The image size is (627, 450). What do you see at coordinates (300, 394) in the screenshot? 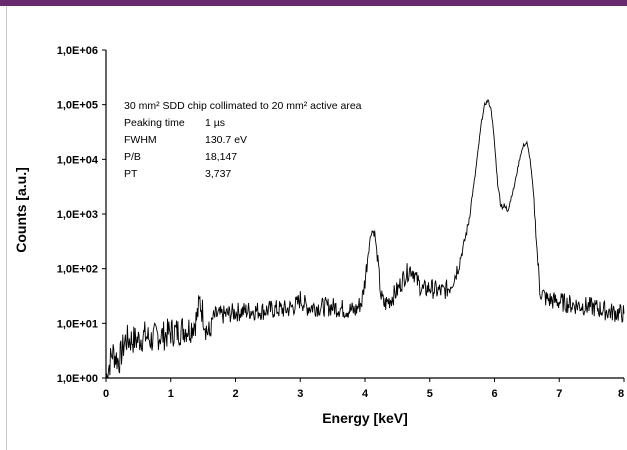
I see `x-tick-label: 3` at bounding box center [300, 394].